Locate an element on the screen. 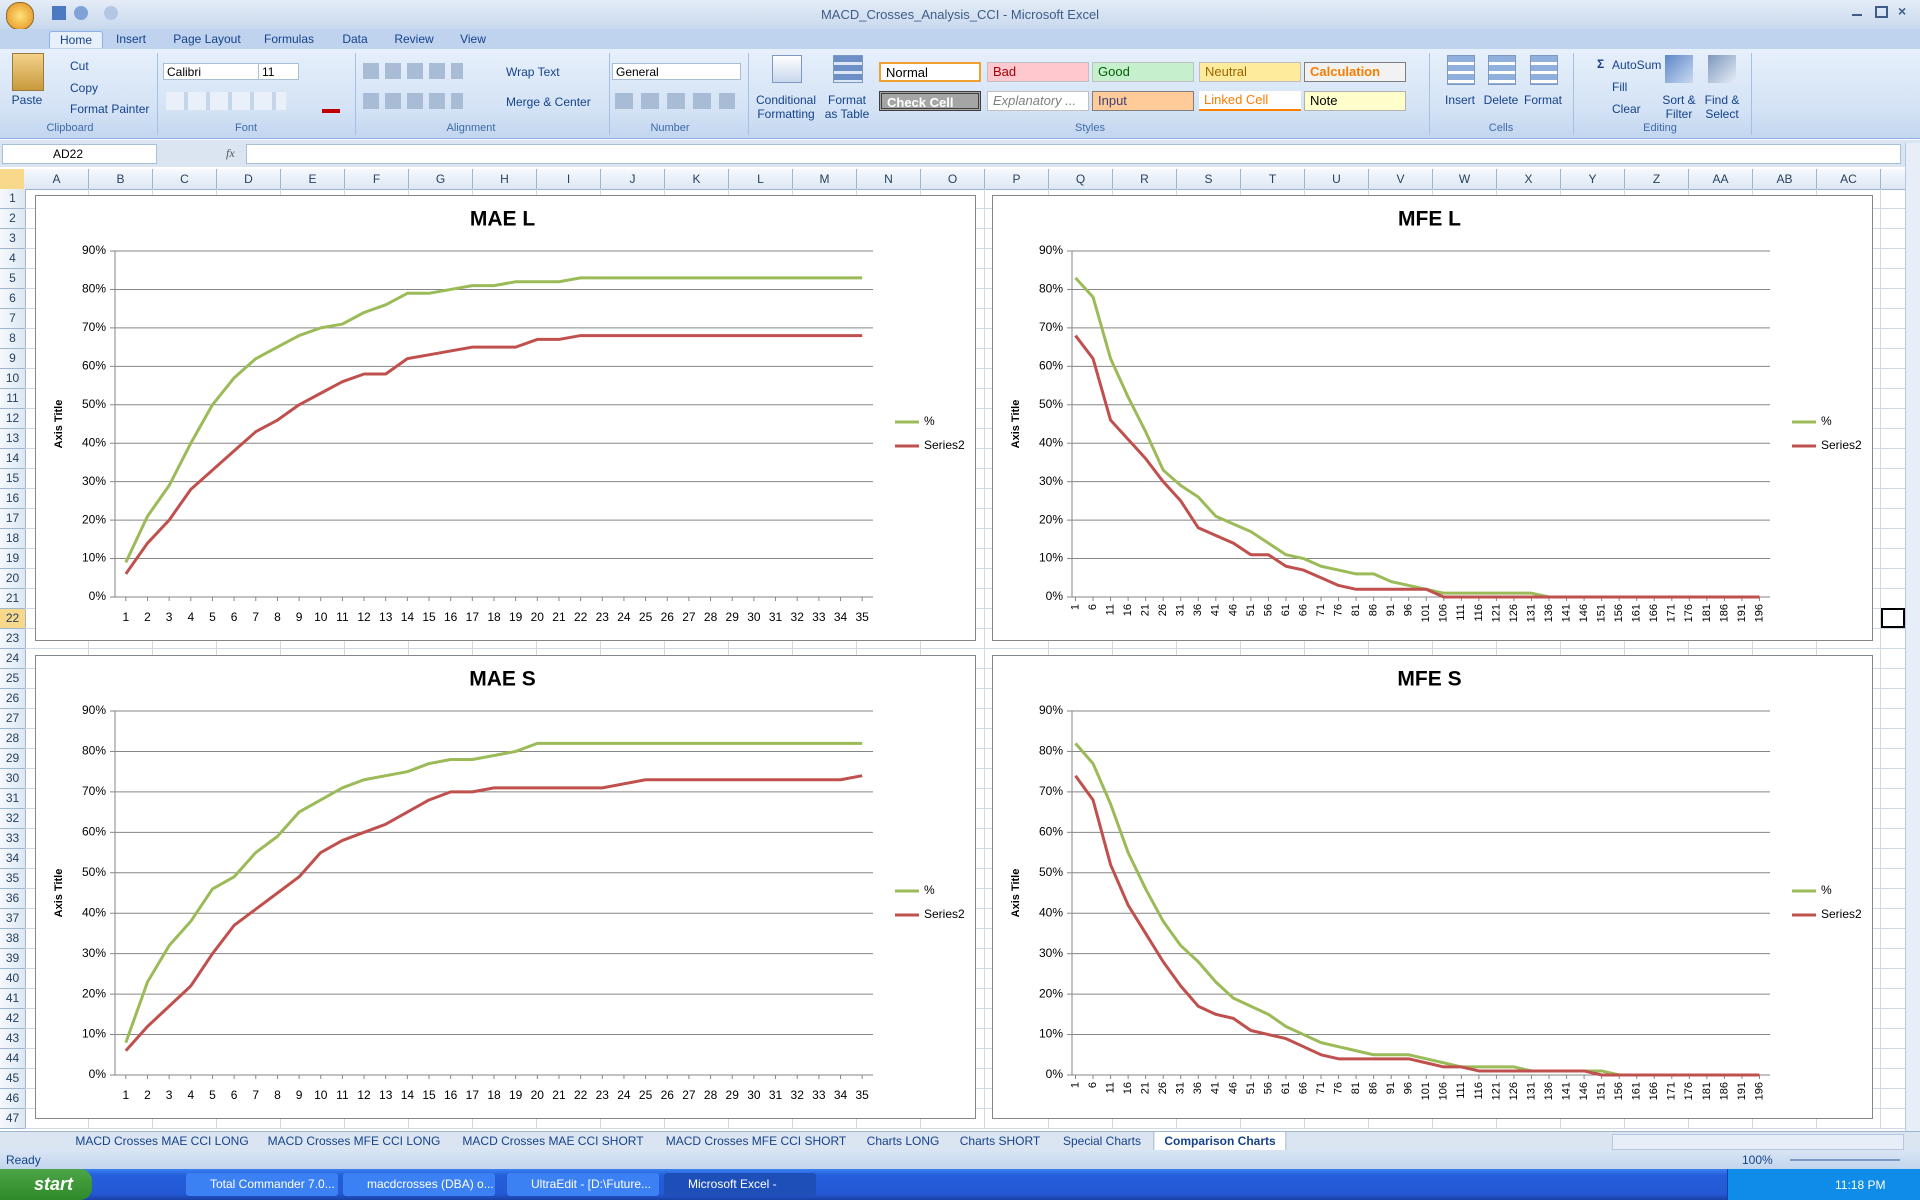 The image size is (1920, 1200). format-as-table-button: Format is located at coordinates (847, 100).